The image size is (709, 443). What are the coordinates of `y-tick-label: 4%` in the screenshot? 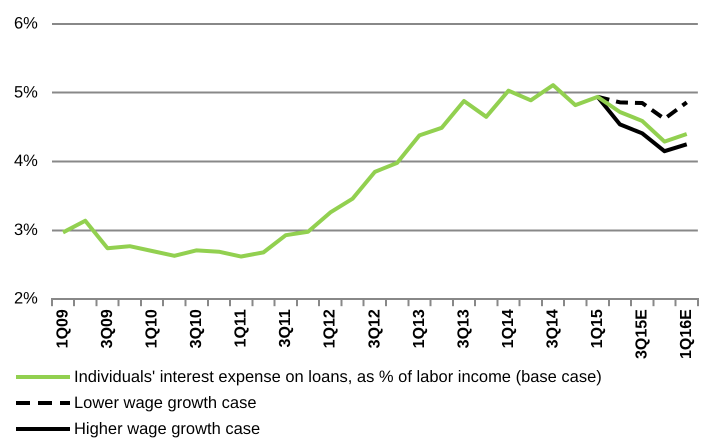 It's located at (26, 161).